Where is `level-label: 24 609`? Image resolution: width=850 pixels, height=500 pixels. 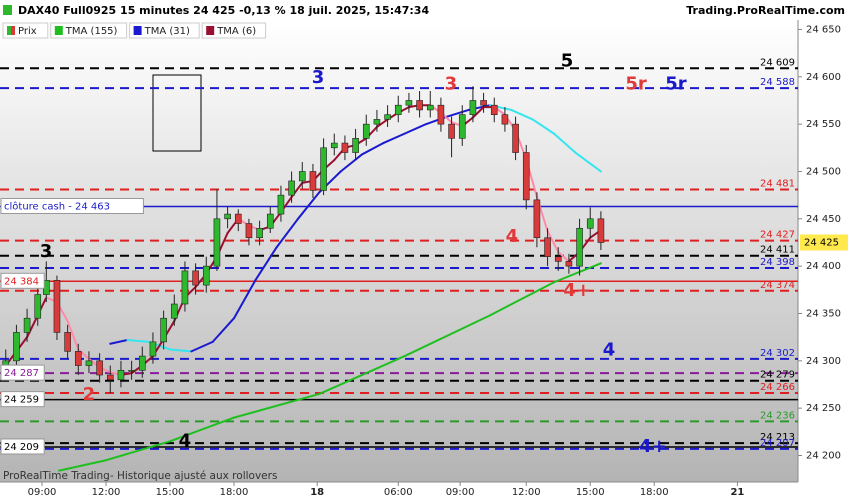 level-label: 24 609 is located at coordinates (777, 62).